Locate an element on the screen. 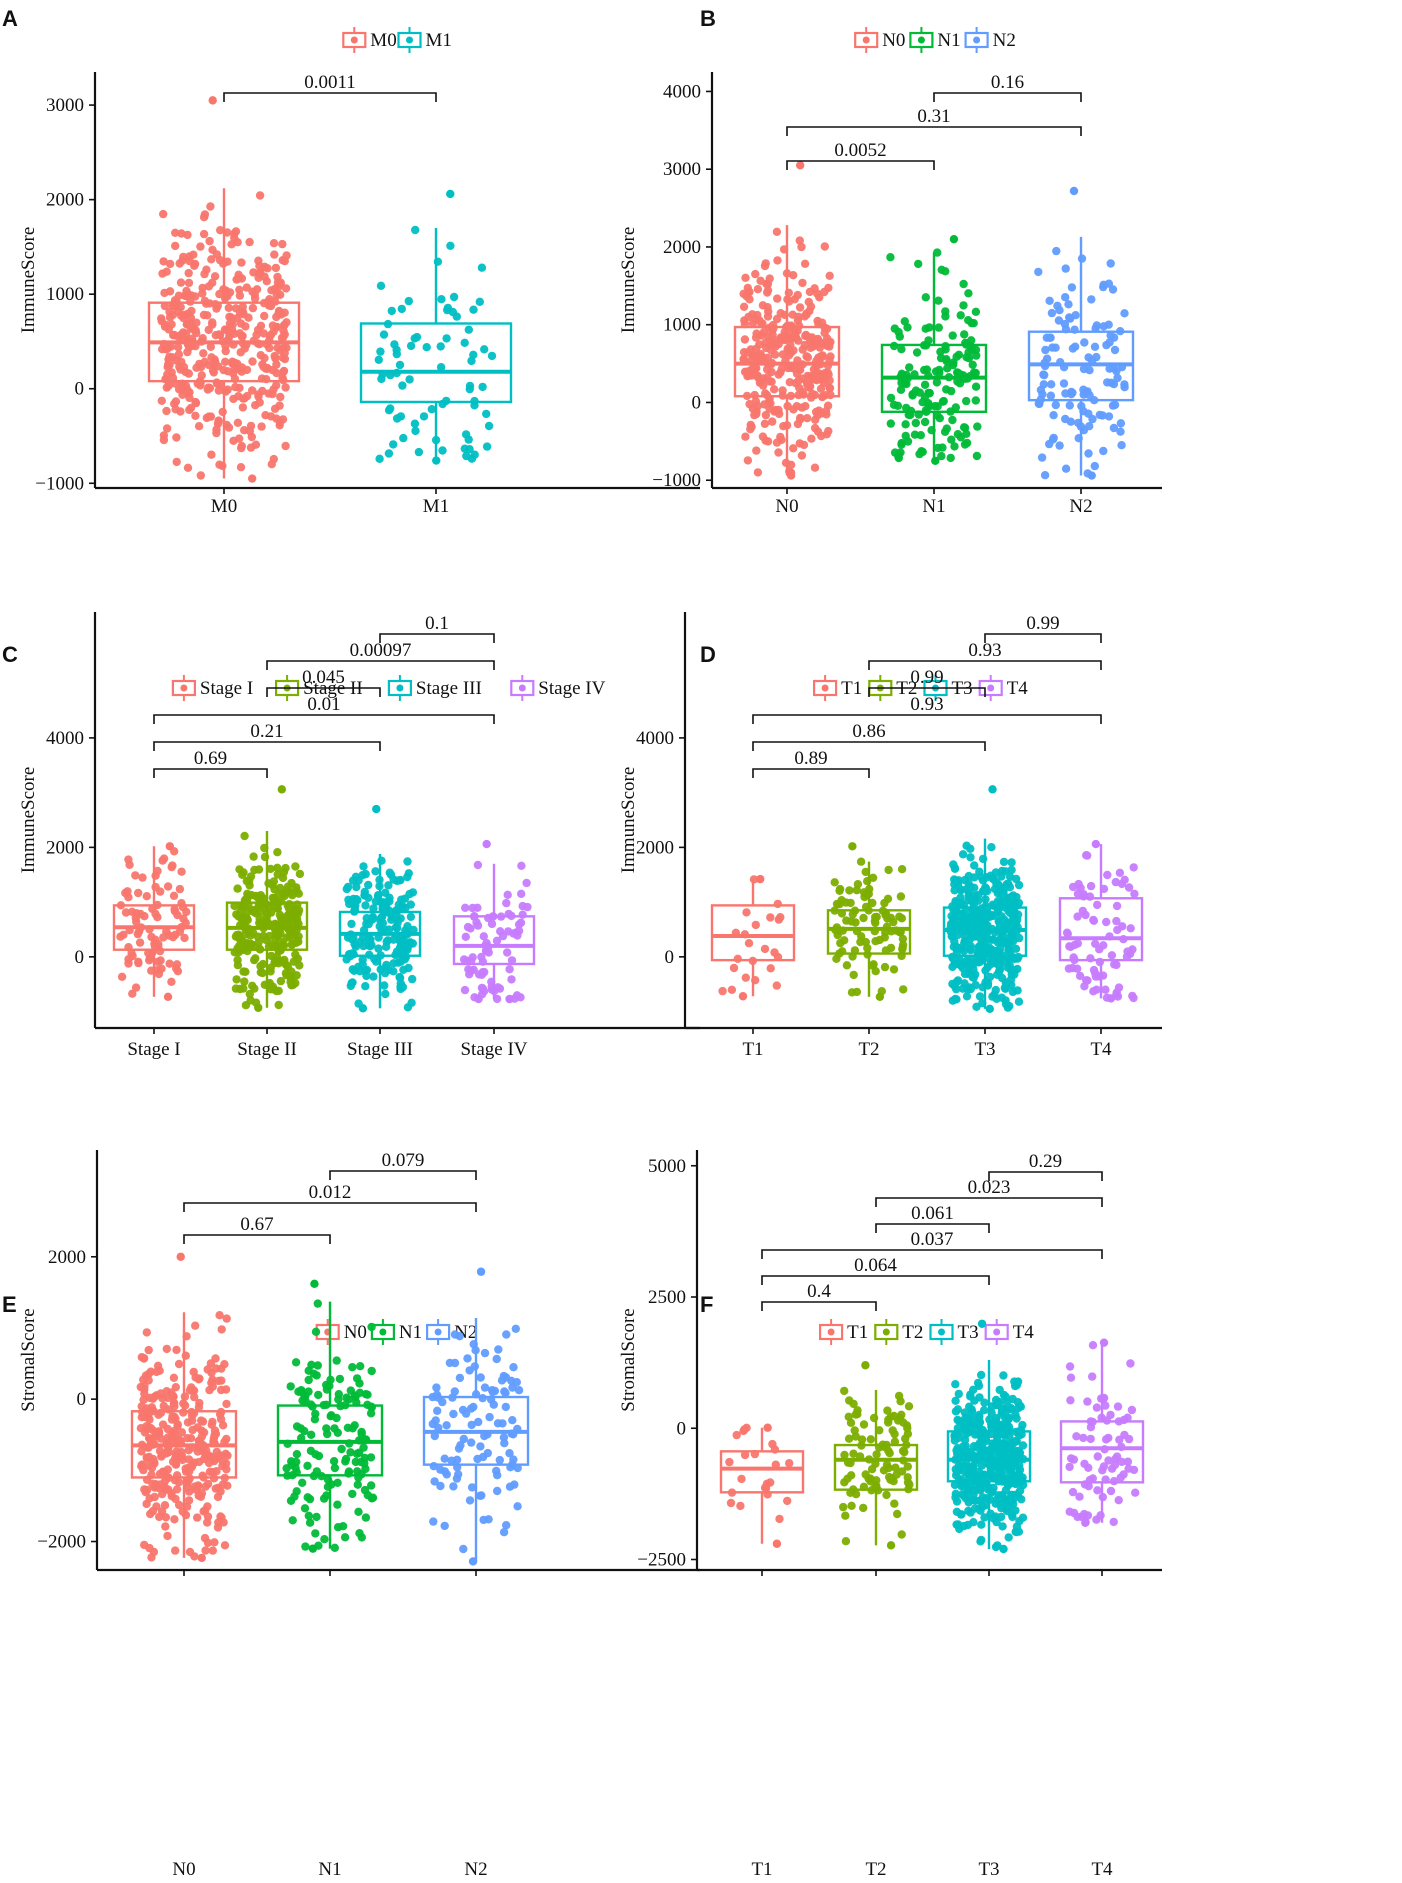 This screenshot has width=1402, height=1883. legend-label: N2 is located at coordinates (1004, 40).